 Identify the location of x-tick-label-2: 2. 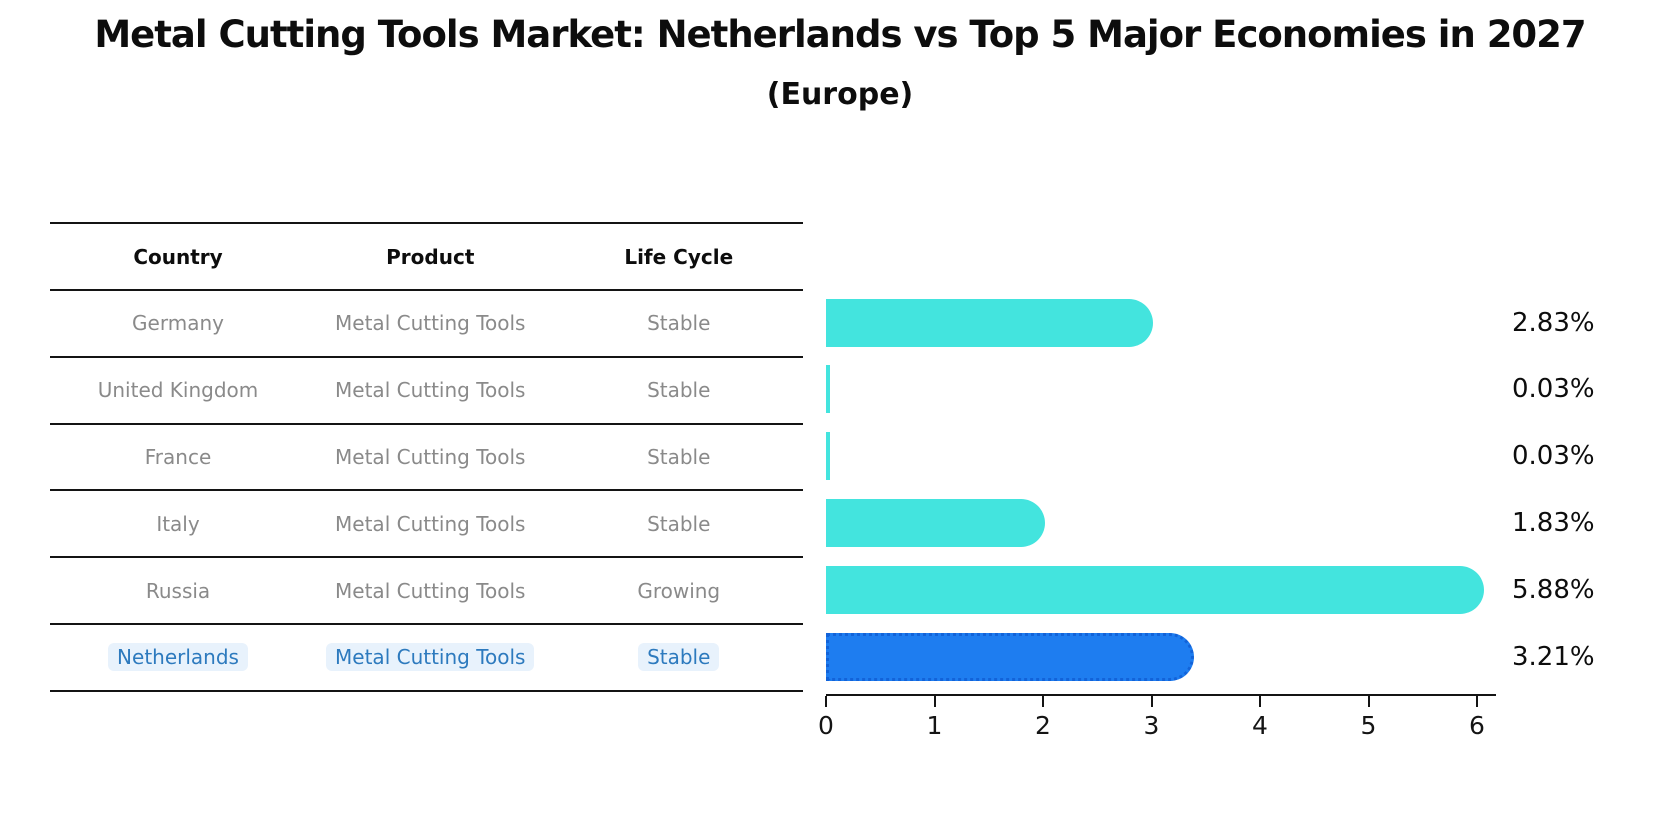
(1043, 725).